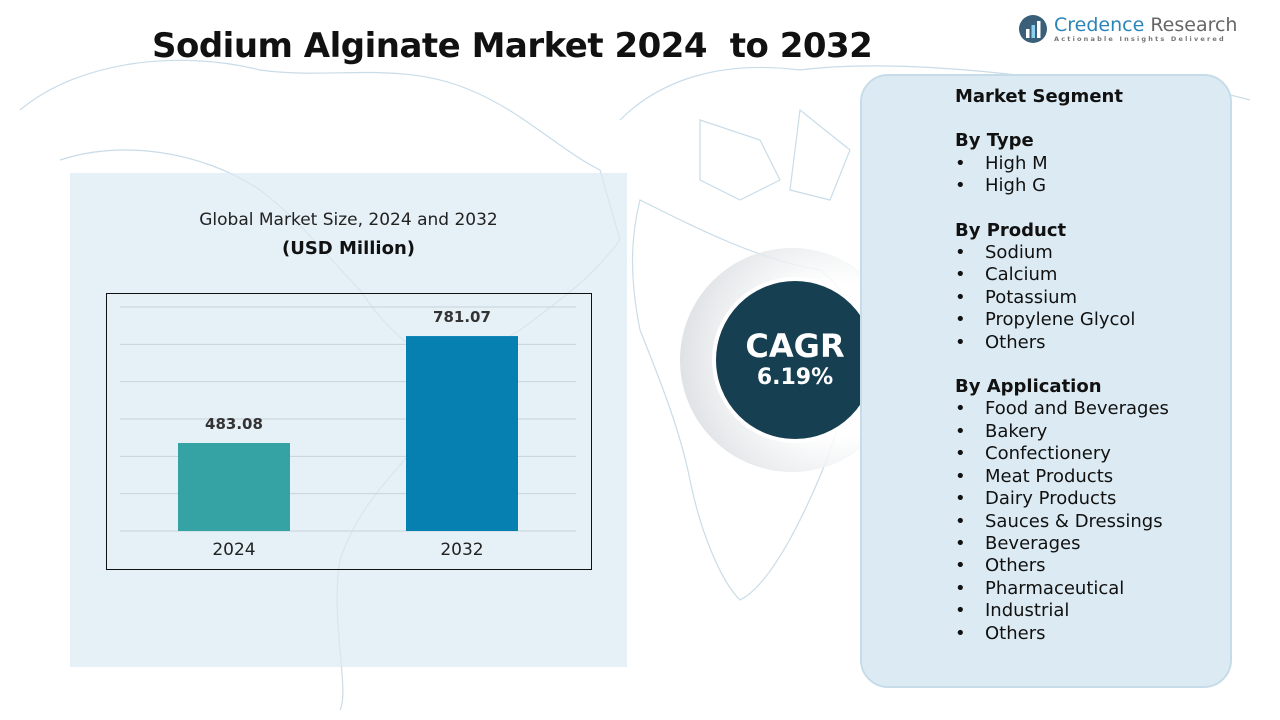 This screenshot has width=1280, height=720. What do you see at coordinates (1140, 39) in the screenshot?
I see `logo-tagline: Actionable Insights Delivered` at bounding box center [1140, 39].